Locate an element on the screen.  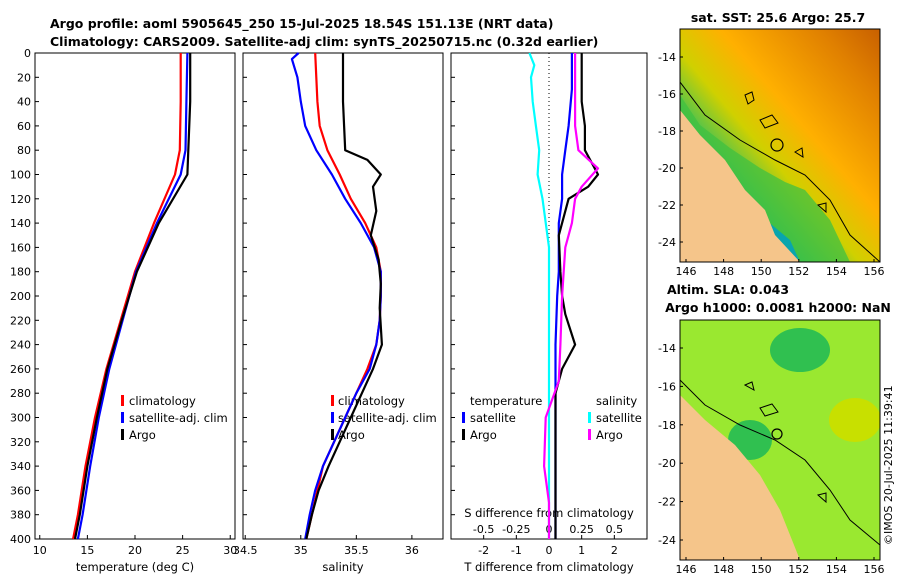
sla-land is located at coordinates (740, 477).